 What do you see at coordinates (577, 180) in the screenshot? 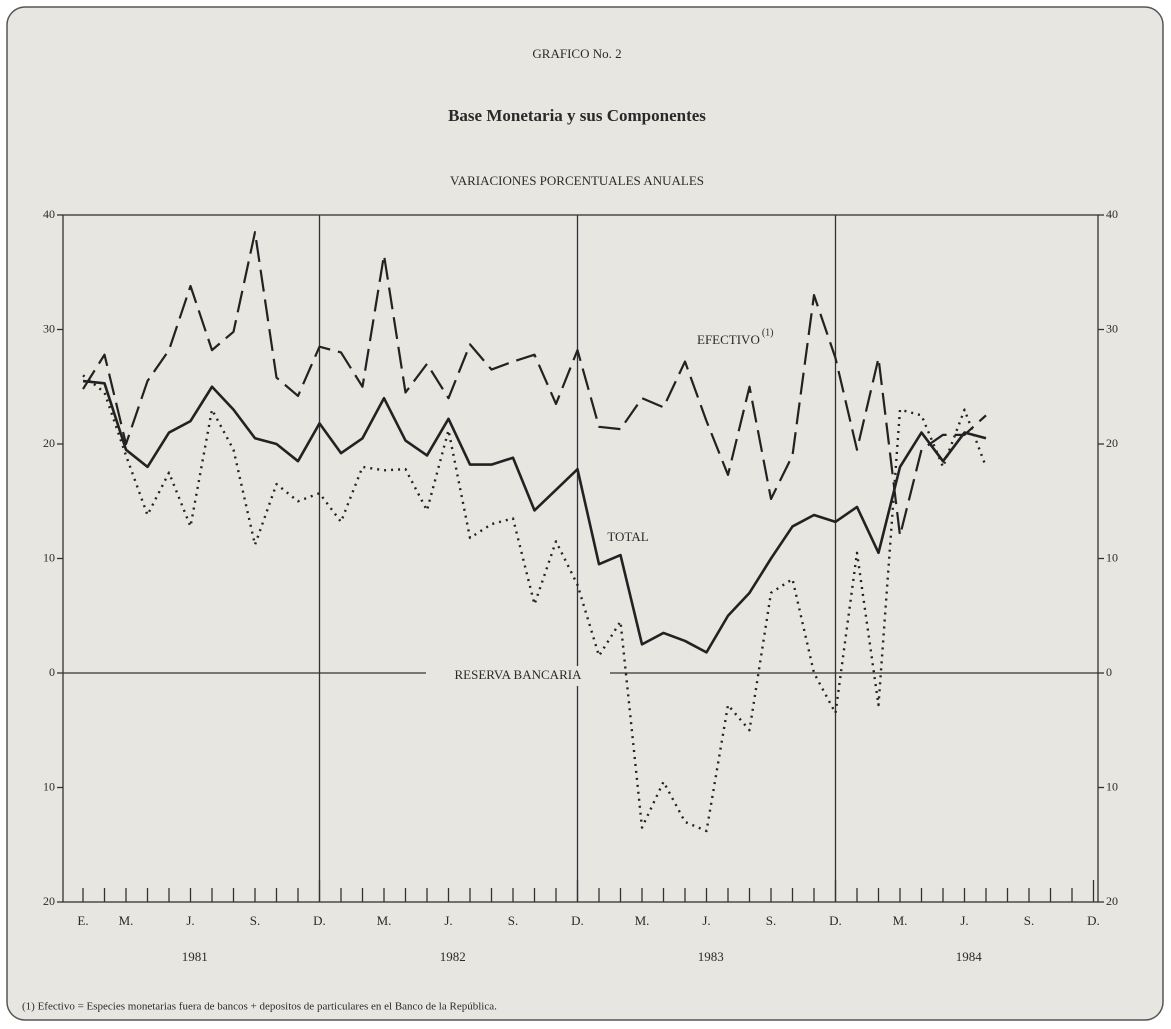
I see `chart-subtitle: VARIACIONES PORCENTUALES ANUALES` at bounding box center [577, 180].